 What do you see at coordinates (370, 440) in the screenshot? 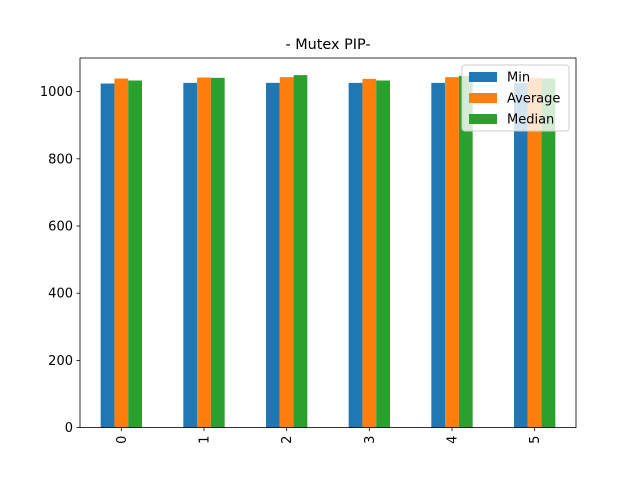
I see `x-tick-label: 3` at bounding box center [370, 440].